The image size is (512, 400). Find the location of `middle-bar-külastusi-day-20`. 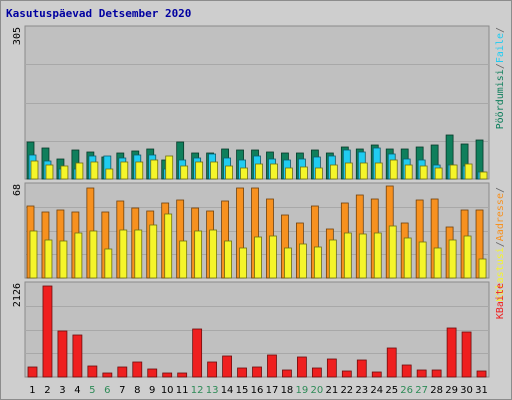

middle-bar-külastusi-day-20 is located at coordinates (317, 262).